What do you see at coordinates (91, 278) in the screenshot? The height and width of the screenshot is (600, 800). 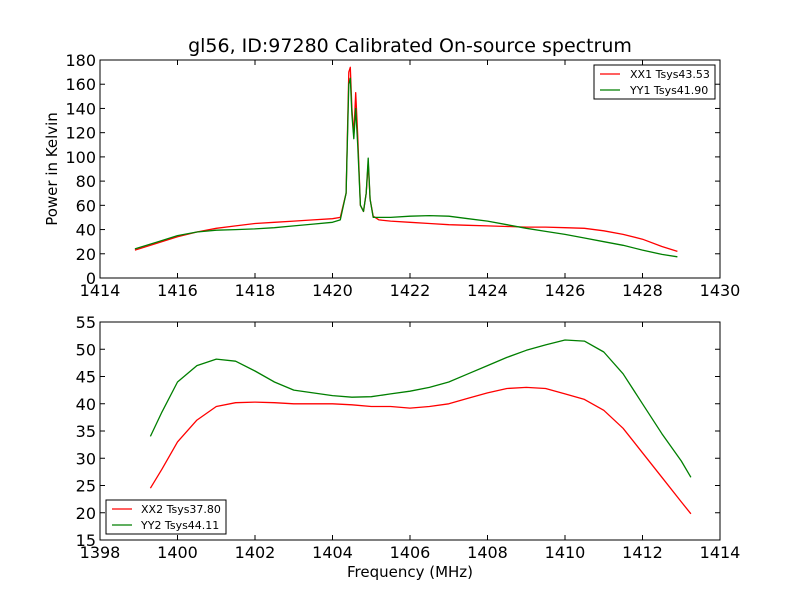 I see `top-y-tick-label: 0` at bounding box center [91, 278].